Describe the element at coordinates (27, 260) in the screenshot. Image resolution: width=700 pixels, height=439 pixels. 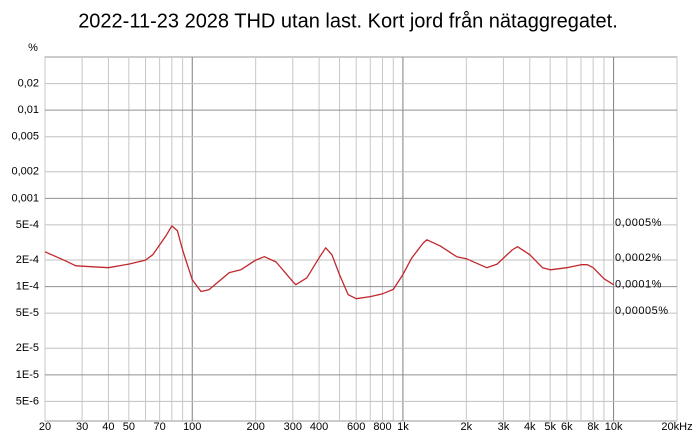
I see `y-tick-label: 2E-4` at that location.